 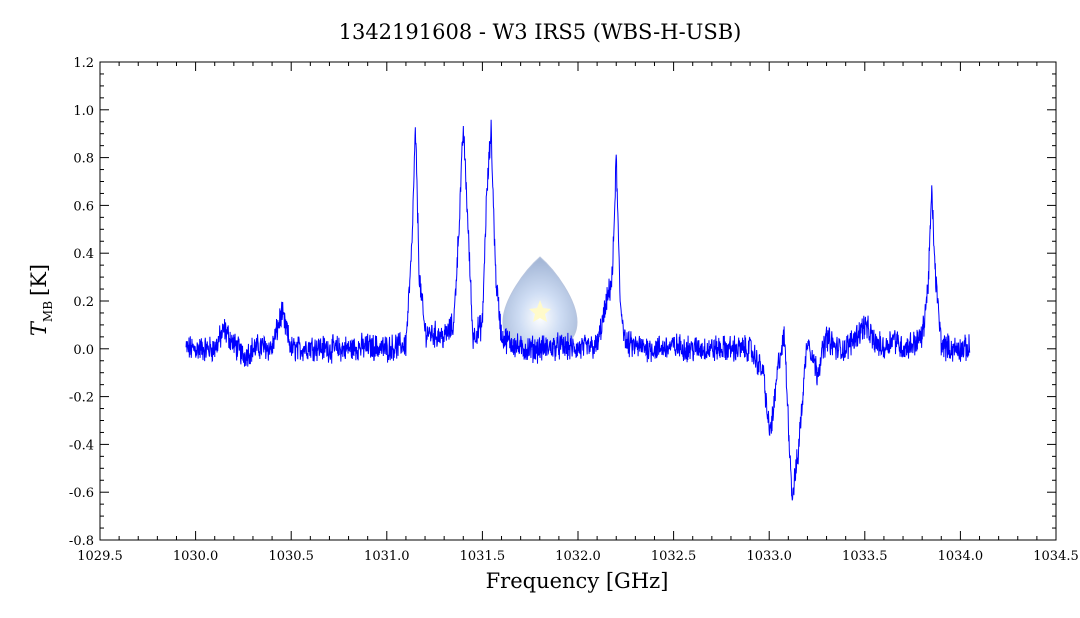 I want to click on y-tick-label: 0.4, so click(x=83, y=254).